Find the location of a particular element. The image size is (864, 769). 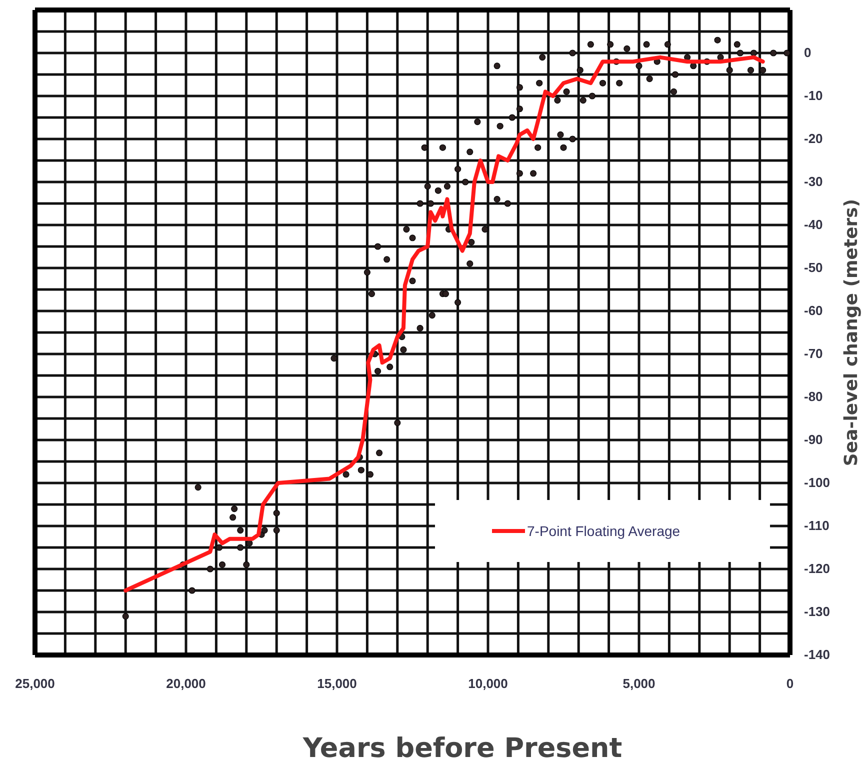

y-tick-label: -30 is located at coordinates (813, 182).